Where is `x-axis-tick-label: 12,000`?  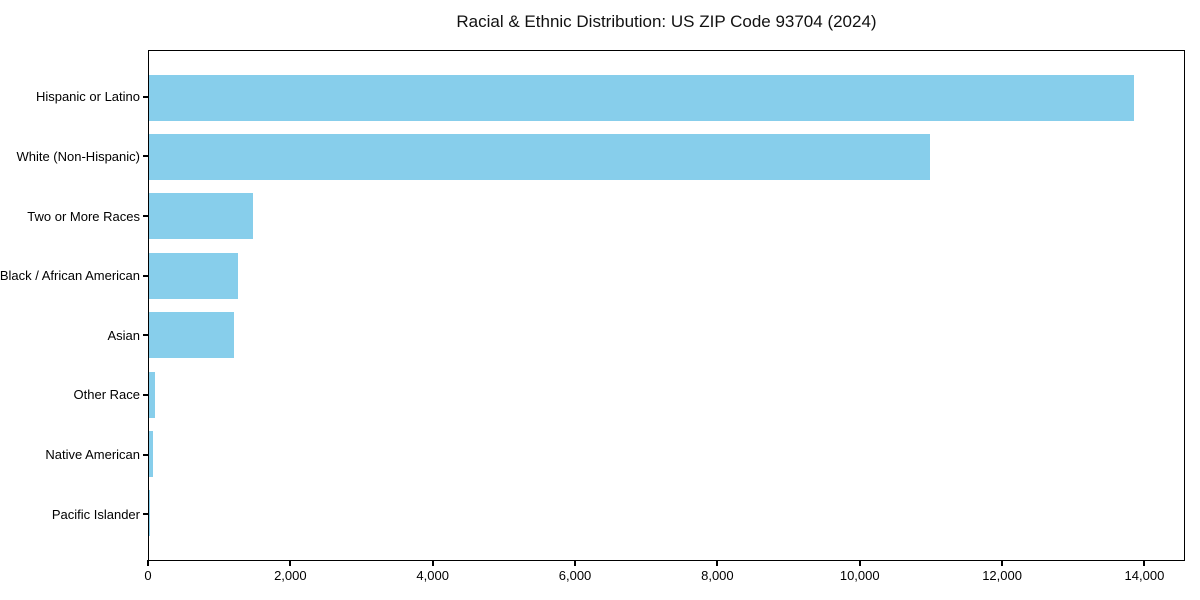
x-axis-tick-label: 12,000 is located at coordinates (1002, 575).